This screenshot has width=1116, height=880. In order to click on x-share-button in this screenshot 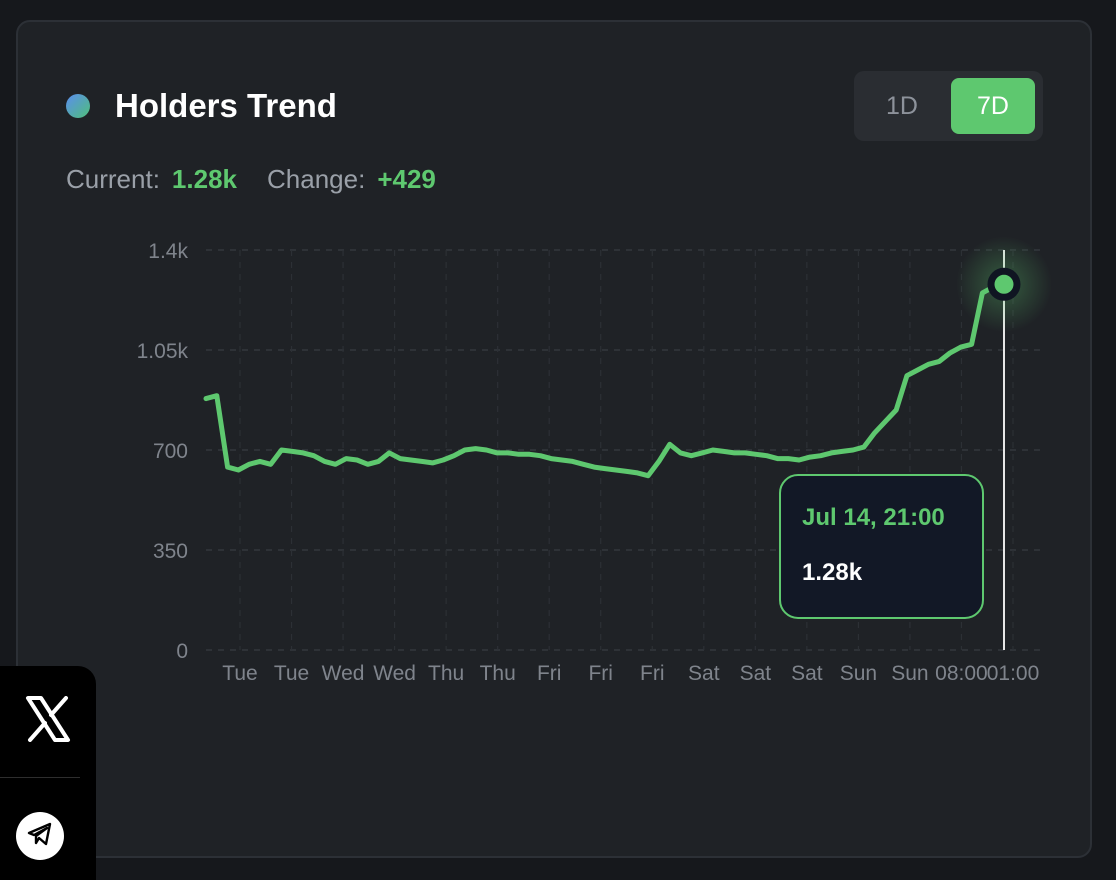, I will do `click(48, 721)`.